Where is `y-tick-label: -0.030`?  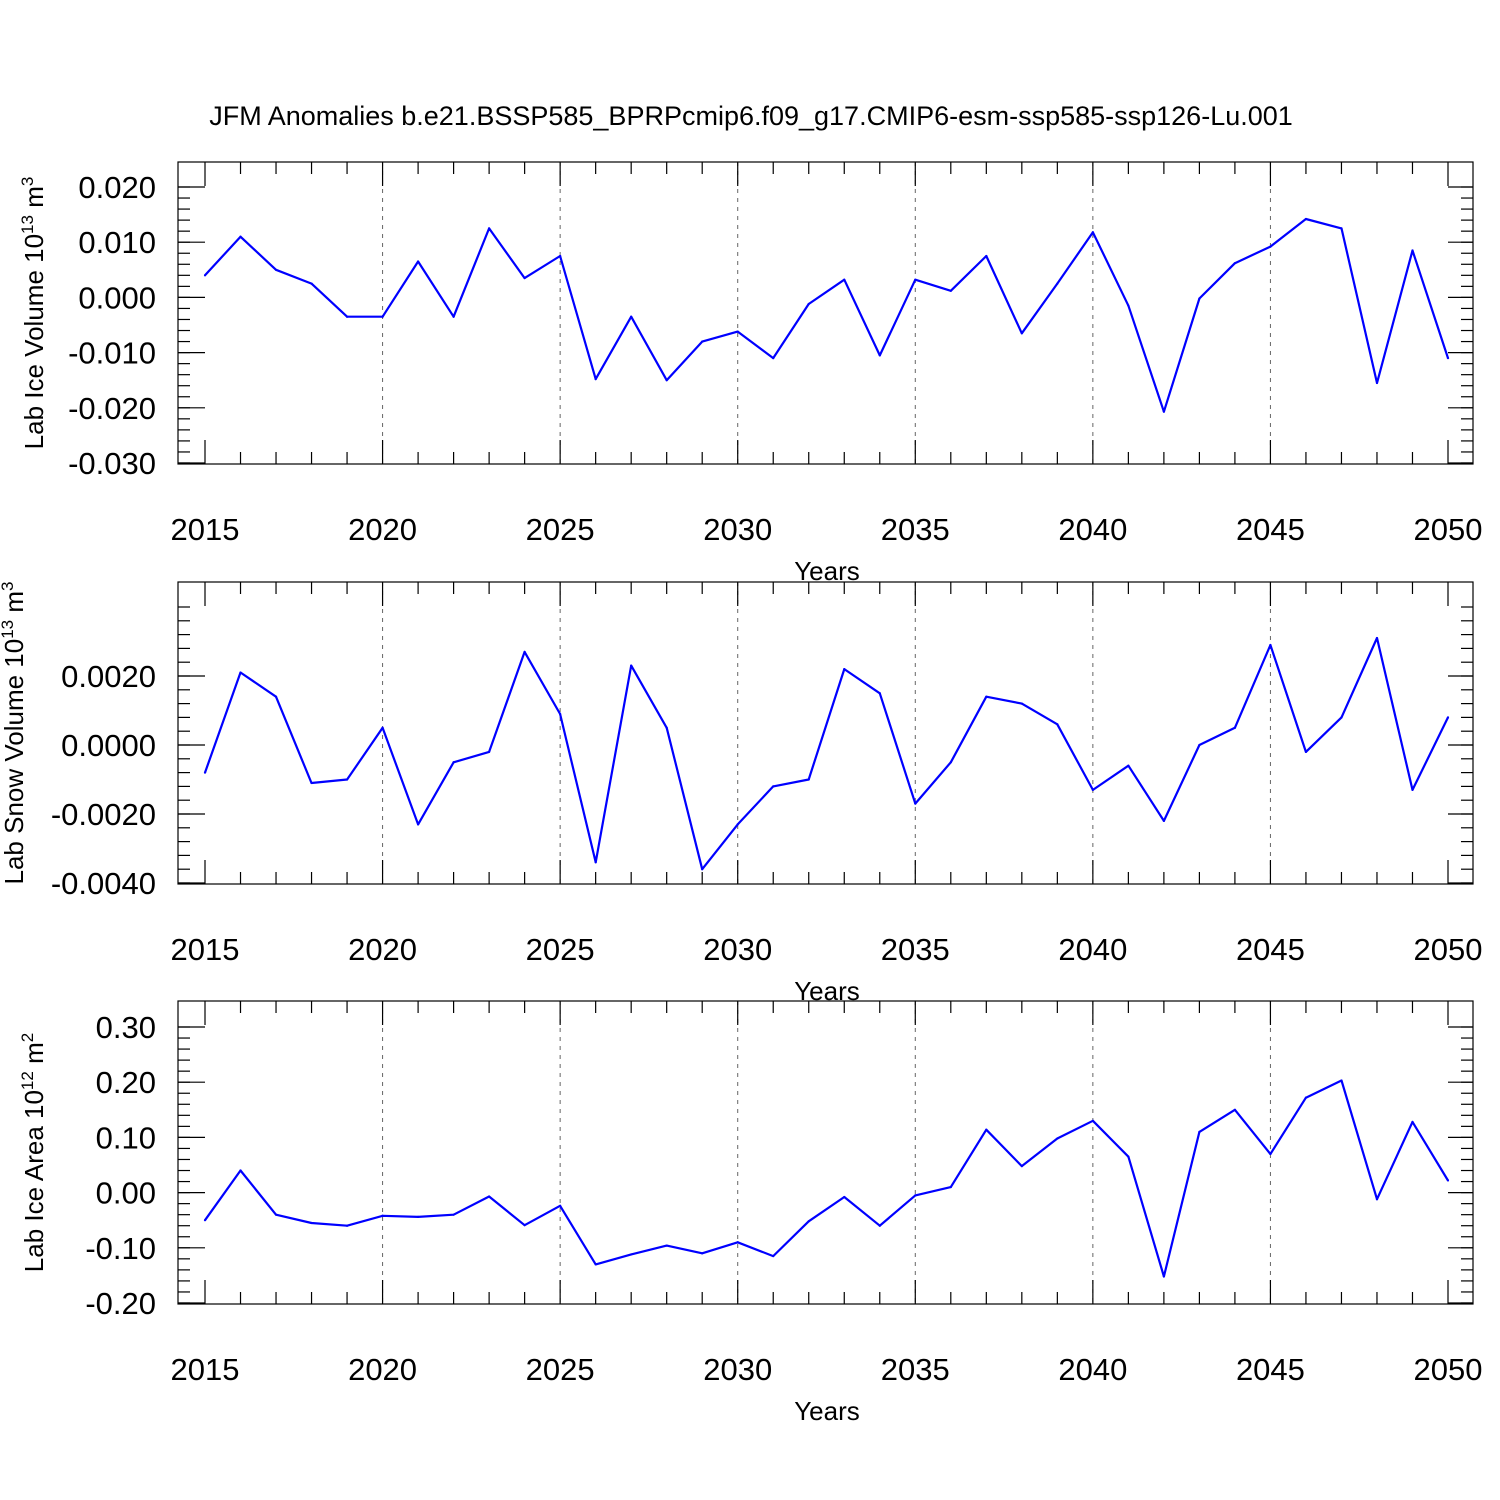 y-tick-label: -0.030 is located at coordinates (112, 463).